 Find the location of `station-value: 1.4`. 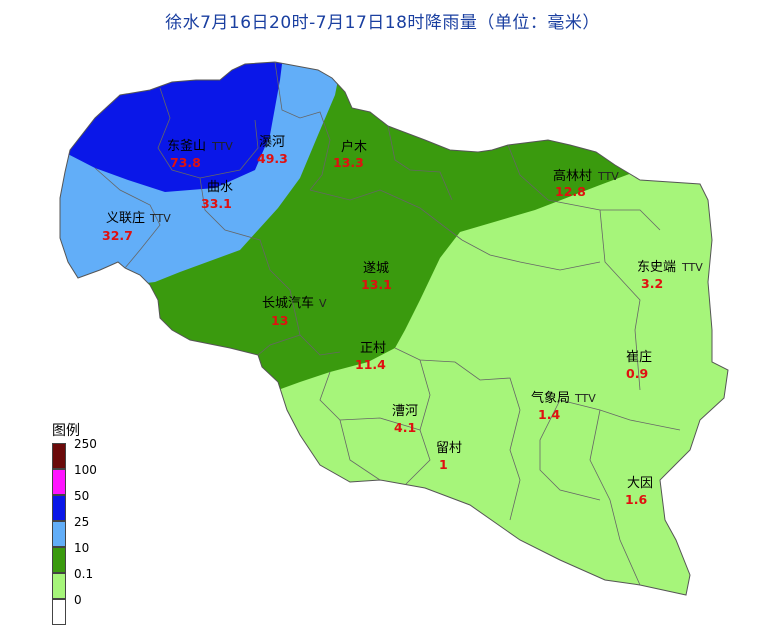

station-value: 1.4 is located at coordinates (549, 414).